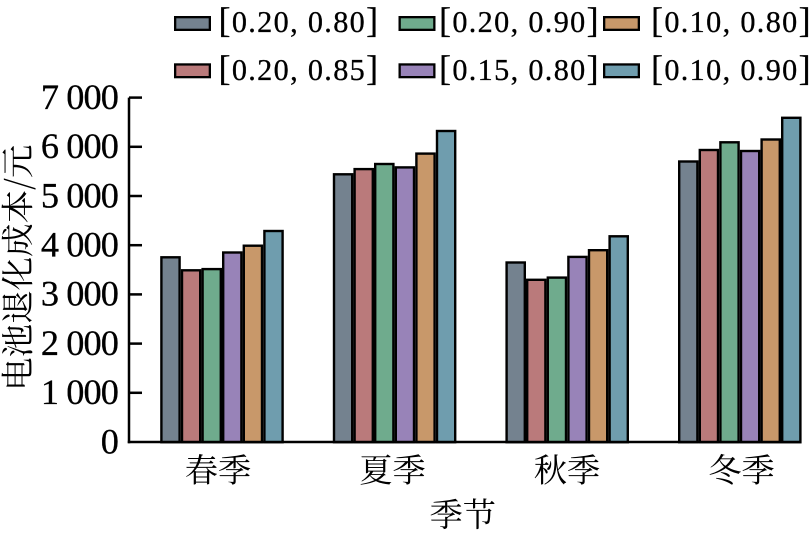  Describe the element at coordinates (731, 20) in the screenshot. I see `svg-text: [0.10, 0.80]` at that location.